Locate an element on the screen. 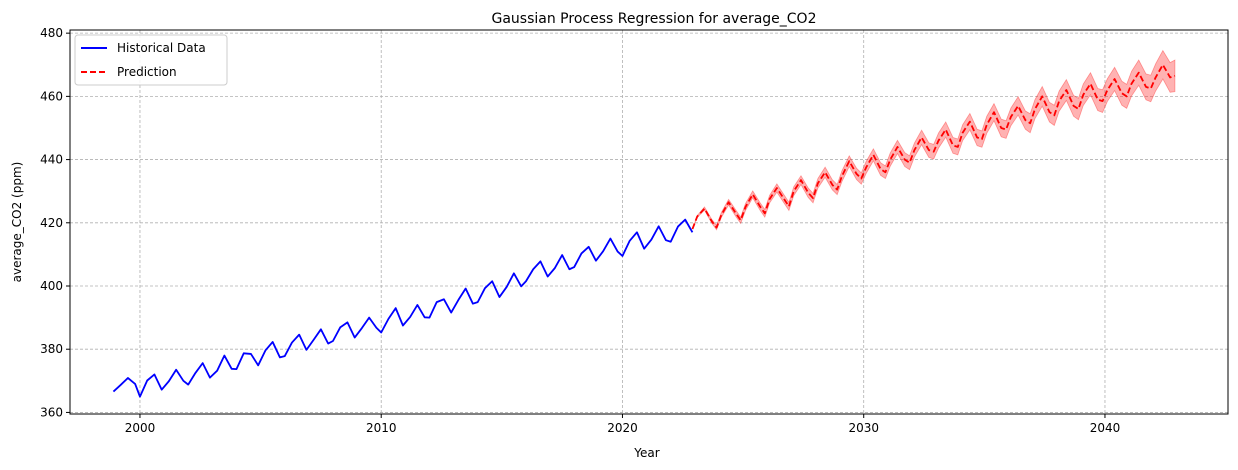 The width and height of the screenshot is (1238, 470). legend-box is located at coordinates (151, 60).